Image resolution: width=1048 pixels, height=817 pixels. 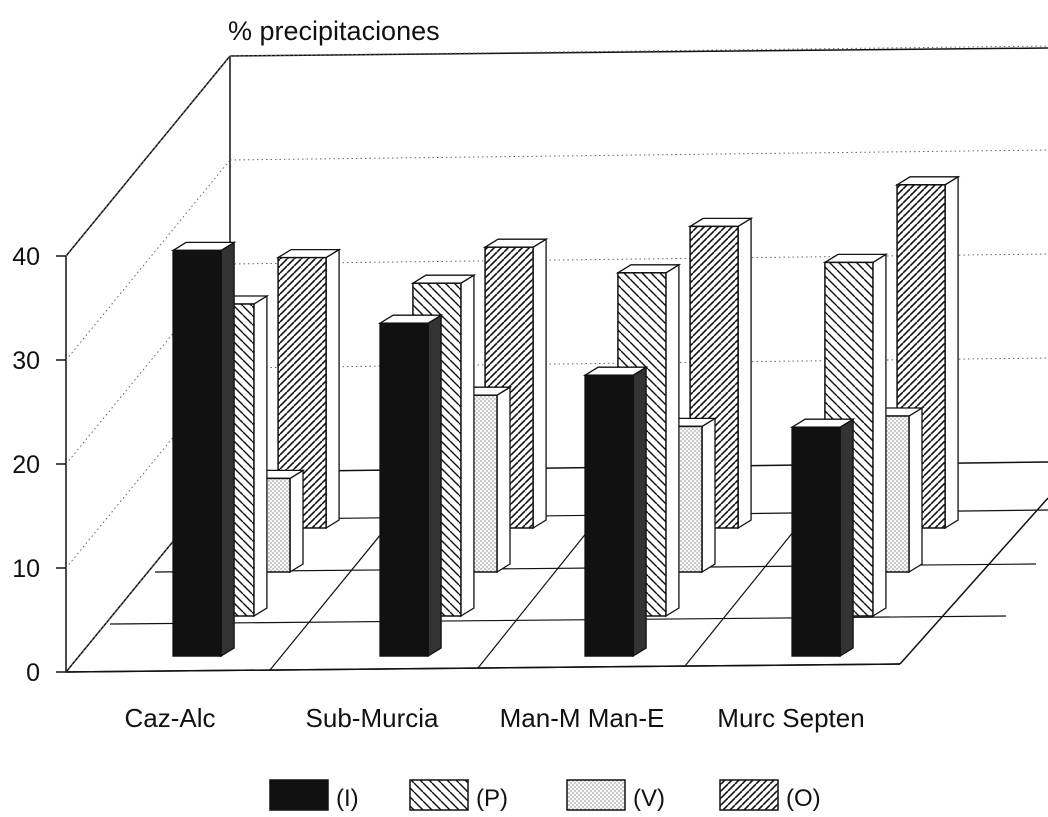 I want to click on y-axis: 0 10 20 30 40, so click(x=39, y=465).